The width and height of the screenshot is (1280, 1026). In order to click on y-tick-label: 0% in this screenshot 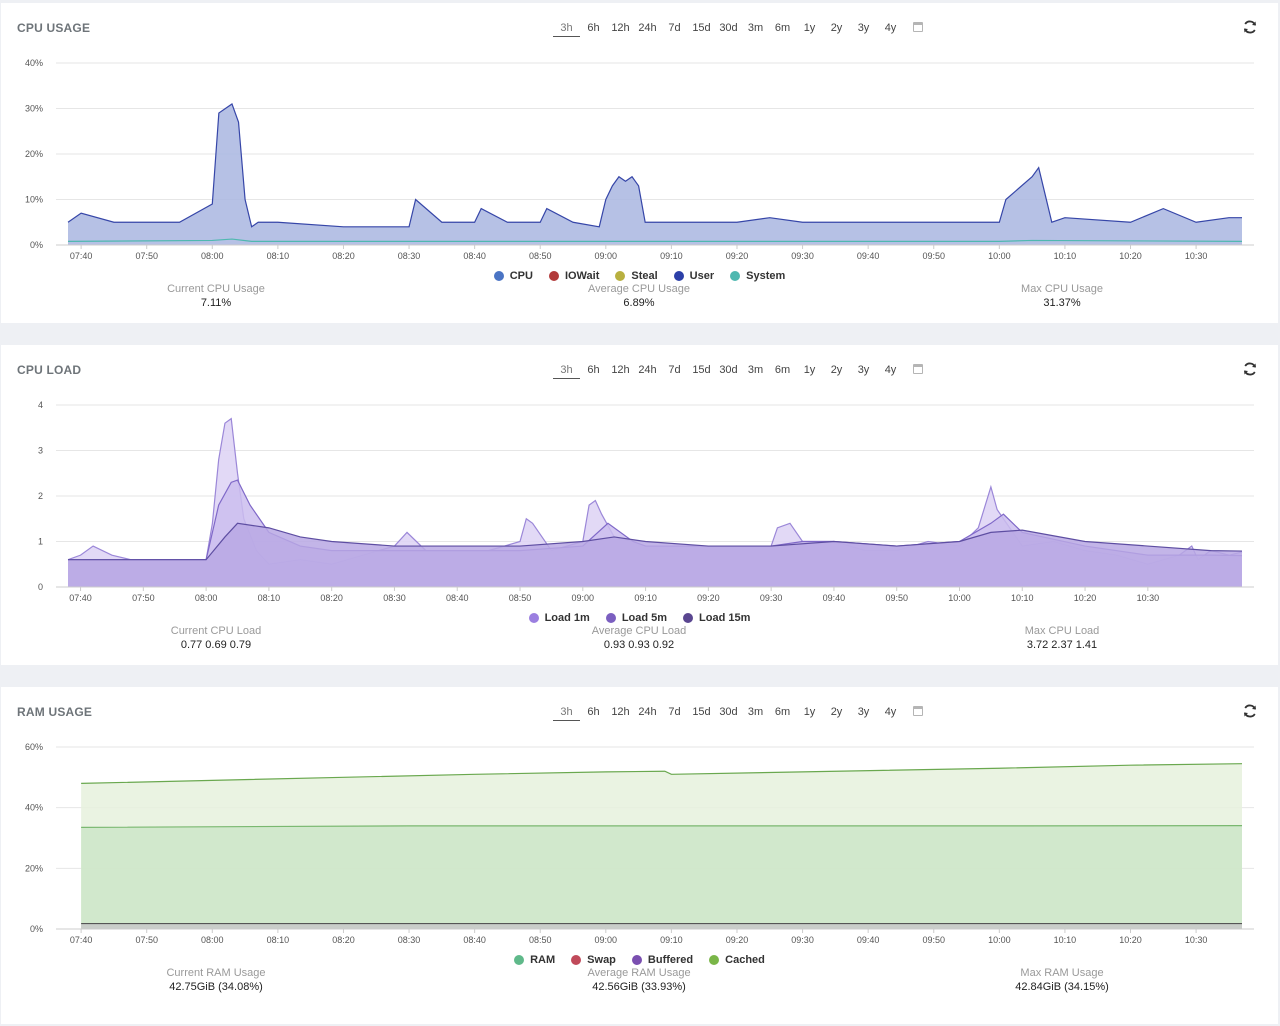, I will do `click(36, 929)`.